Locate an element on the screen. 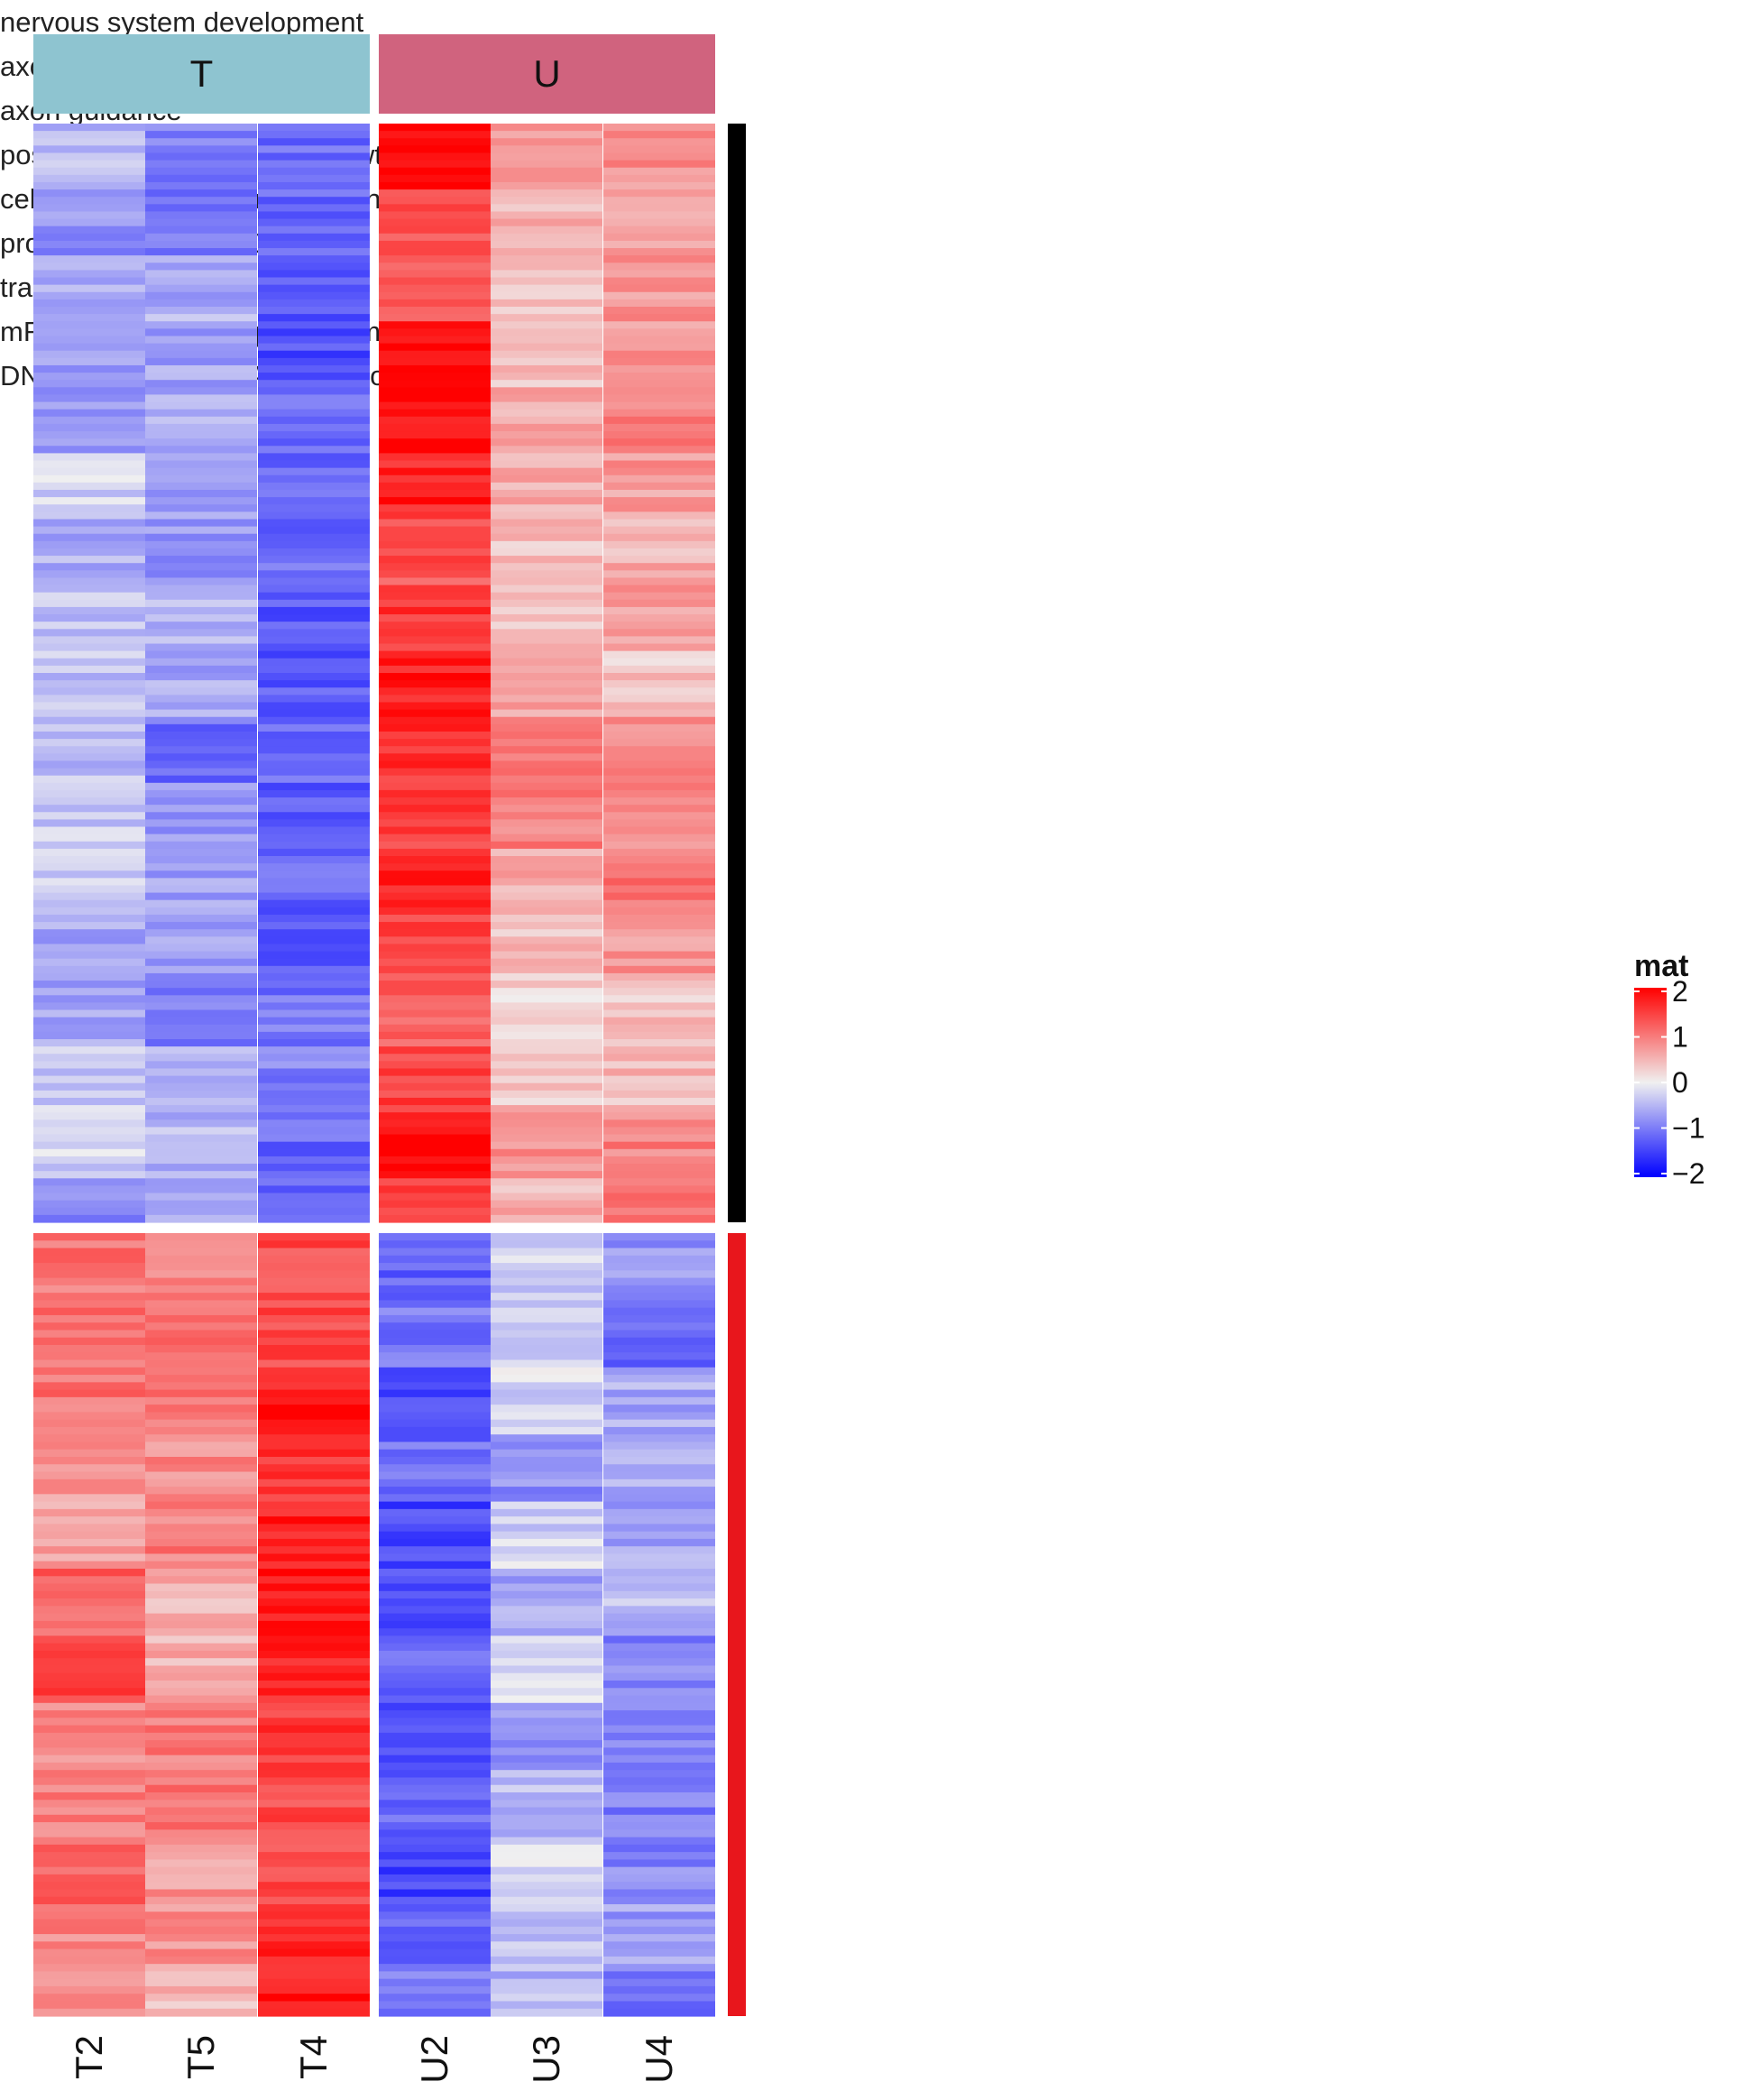 This screenshot has height=2100, width=1746. row-cluster-annotations is located at coordinates (737, 1070).